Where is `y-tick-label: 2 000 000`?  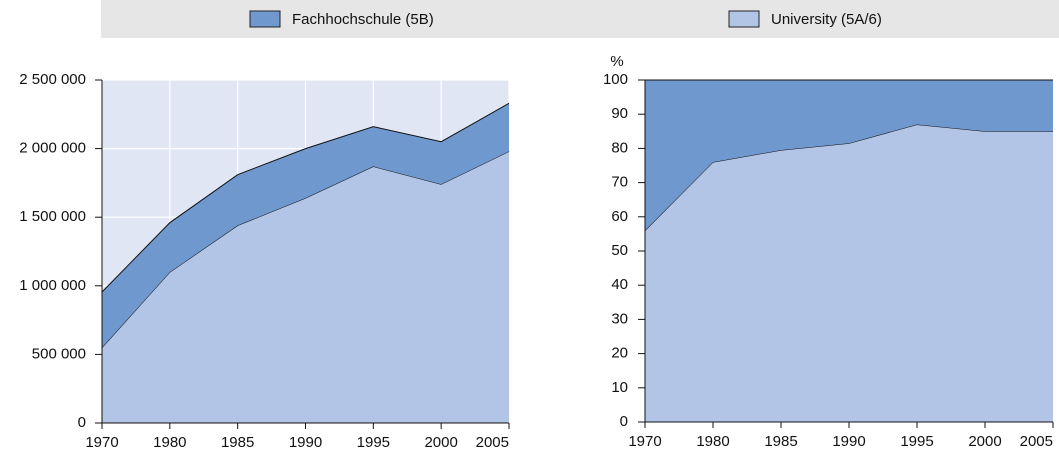
y-tick-label: 2 000 000 is located at coordinates (52, 148).